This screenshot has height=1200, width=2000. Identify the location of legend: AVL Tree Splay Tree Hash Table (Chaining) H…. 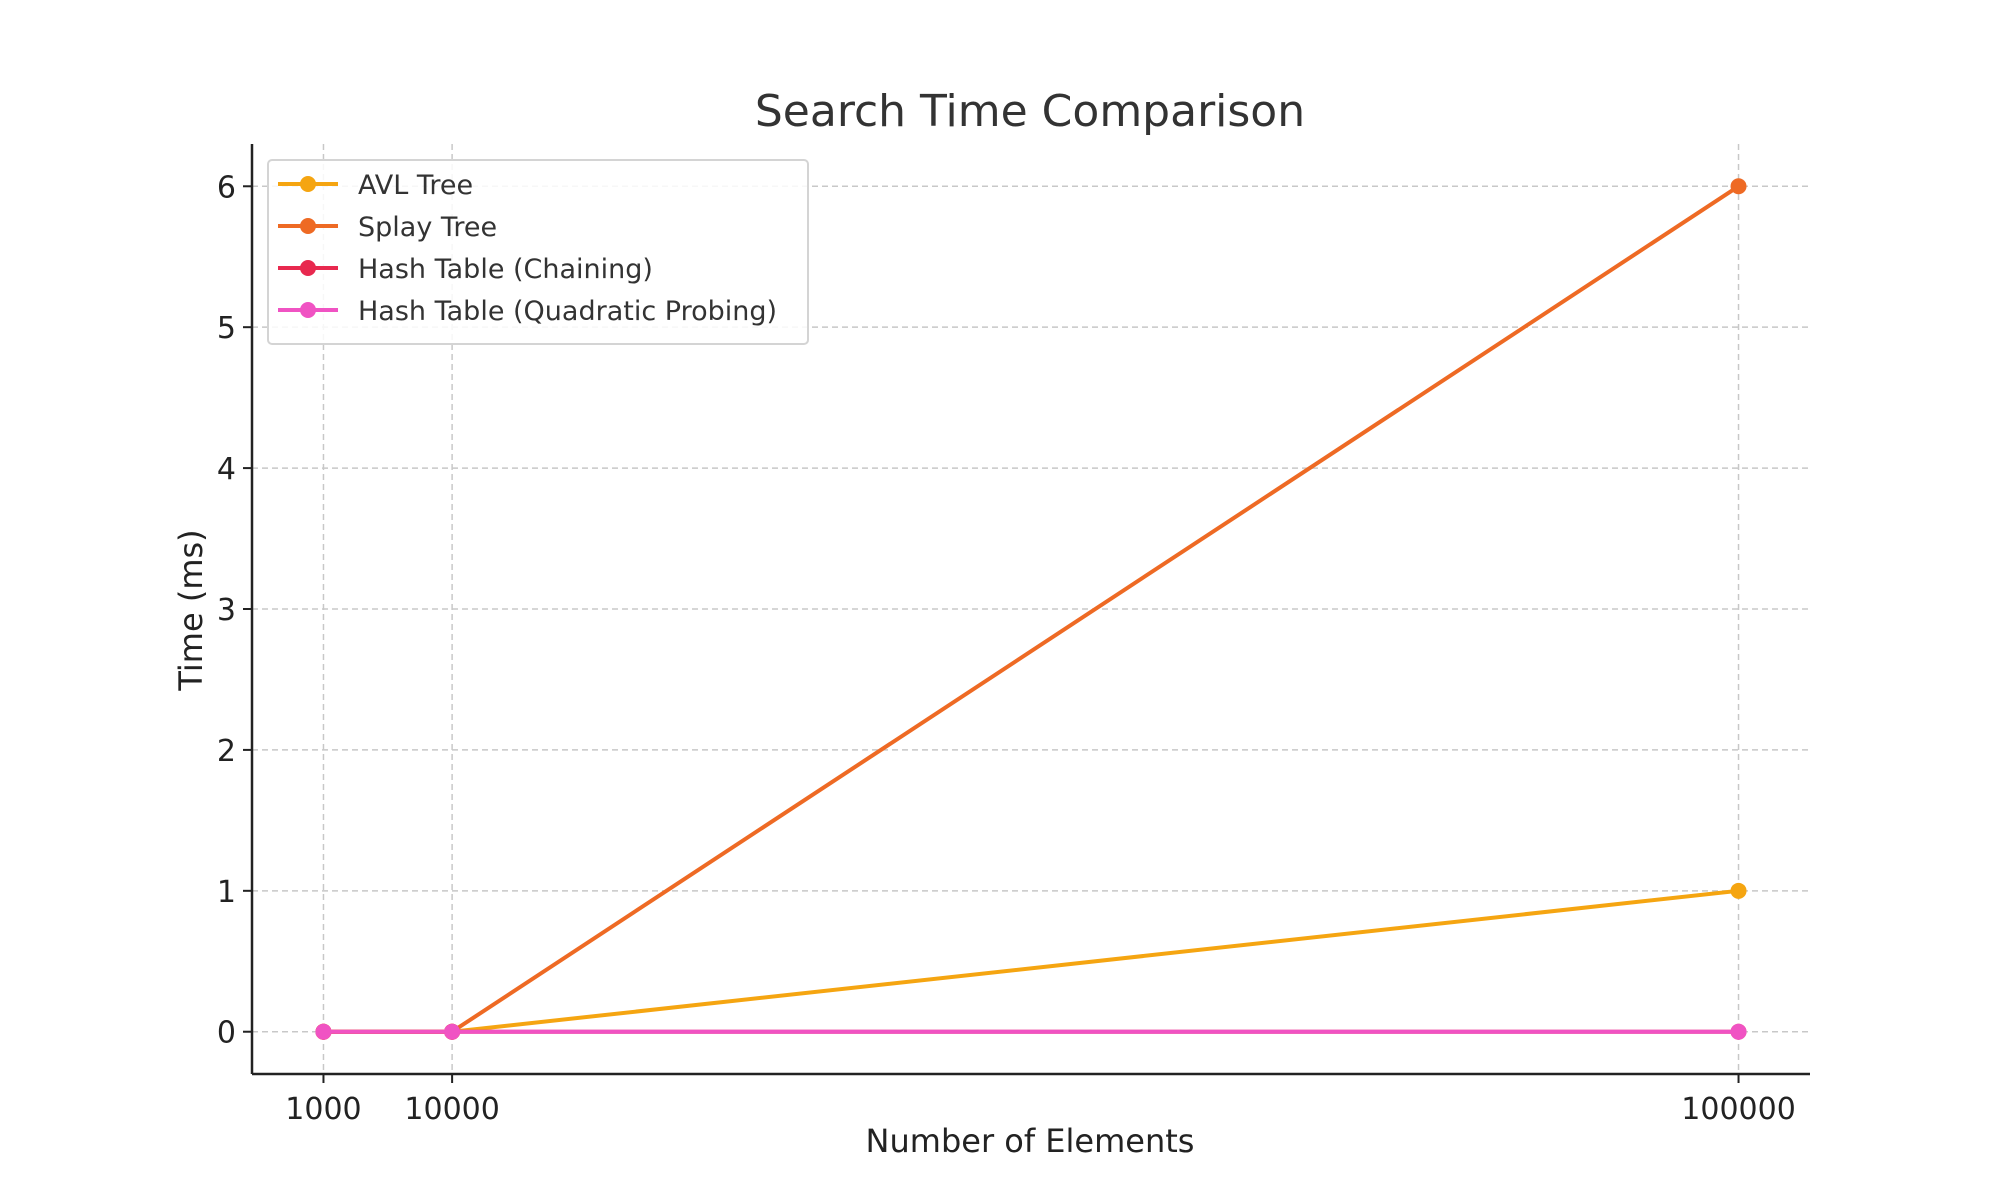
(538, 252).